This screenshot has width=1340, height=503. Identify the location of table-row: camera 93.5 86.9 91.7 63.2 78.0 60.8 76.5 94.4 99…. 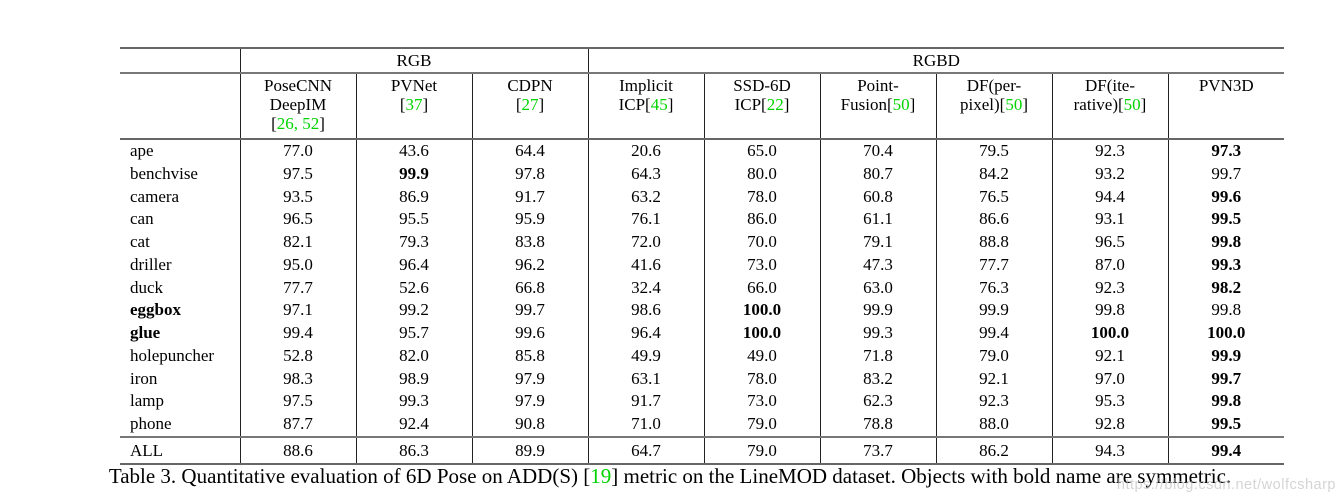
(702, 197).